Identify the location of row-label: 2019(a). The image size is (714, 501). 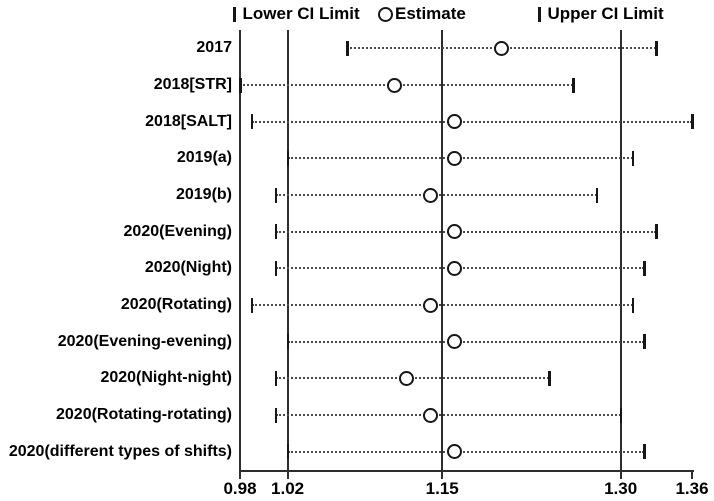
(204, 158).